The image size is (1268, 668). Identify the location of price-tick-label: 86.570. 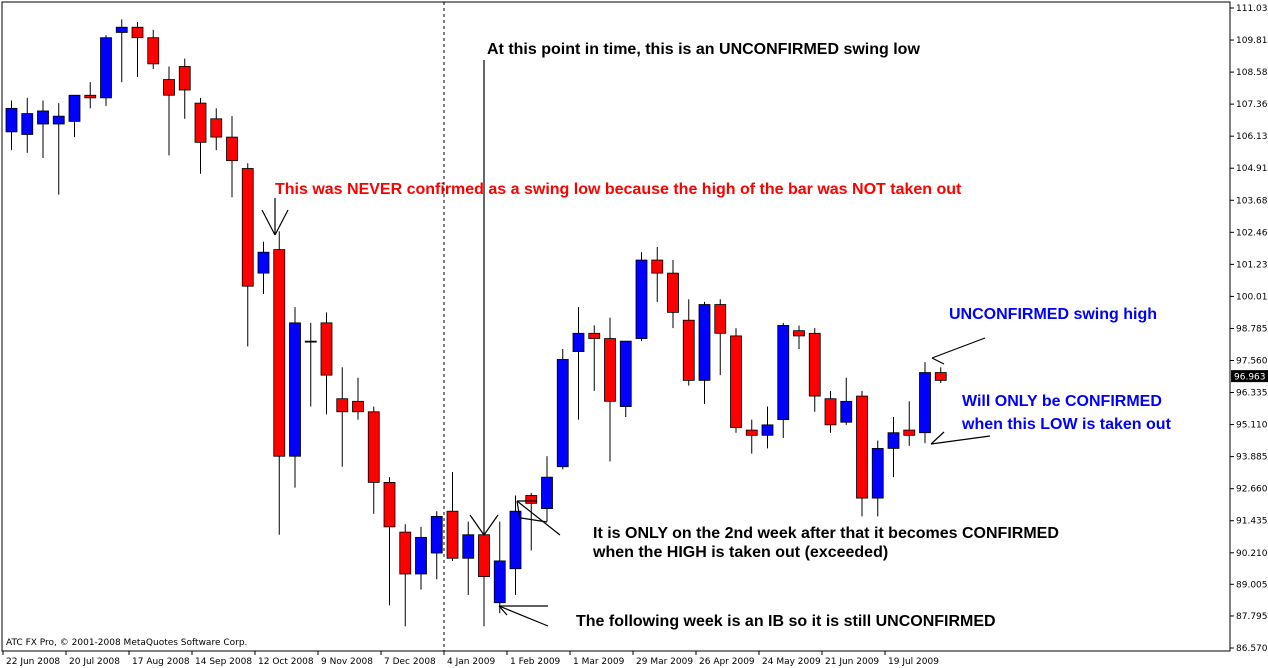
(1252, 649).